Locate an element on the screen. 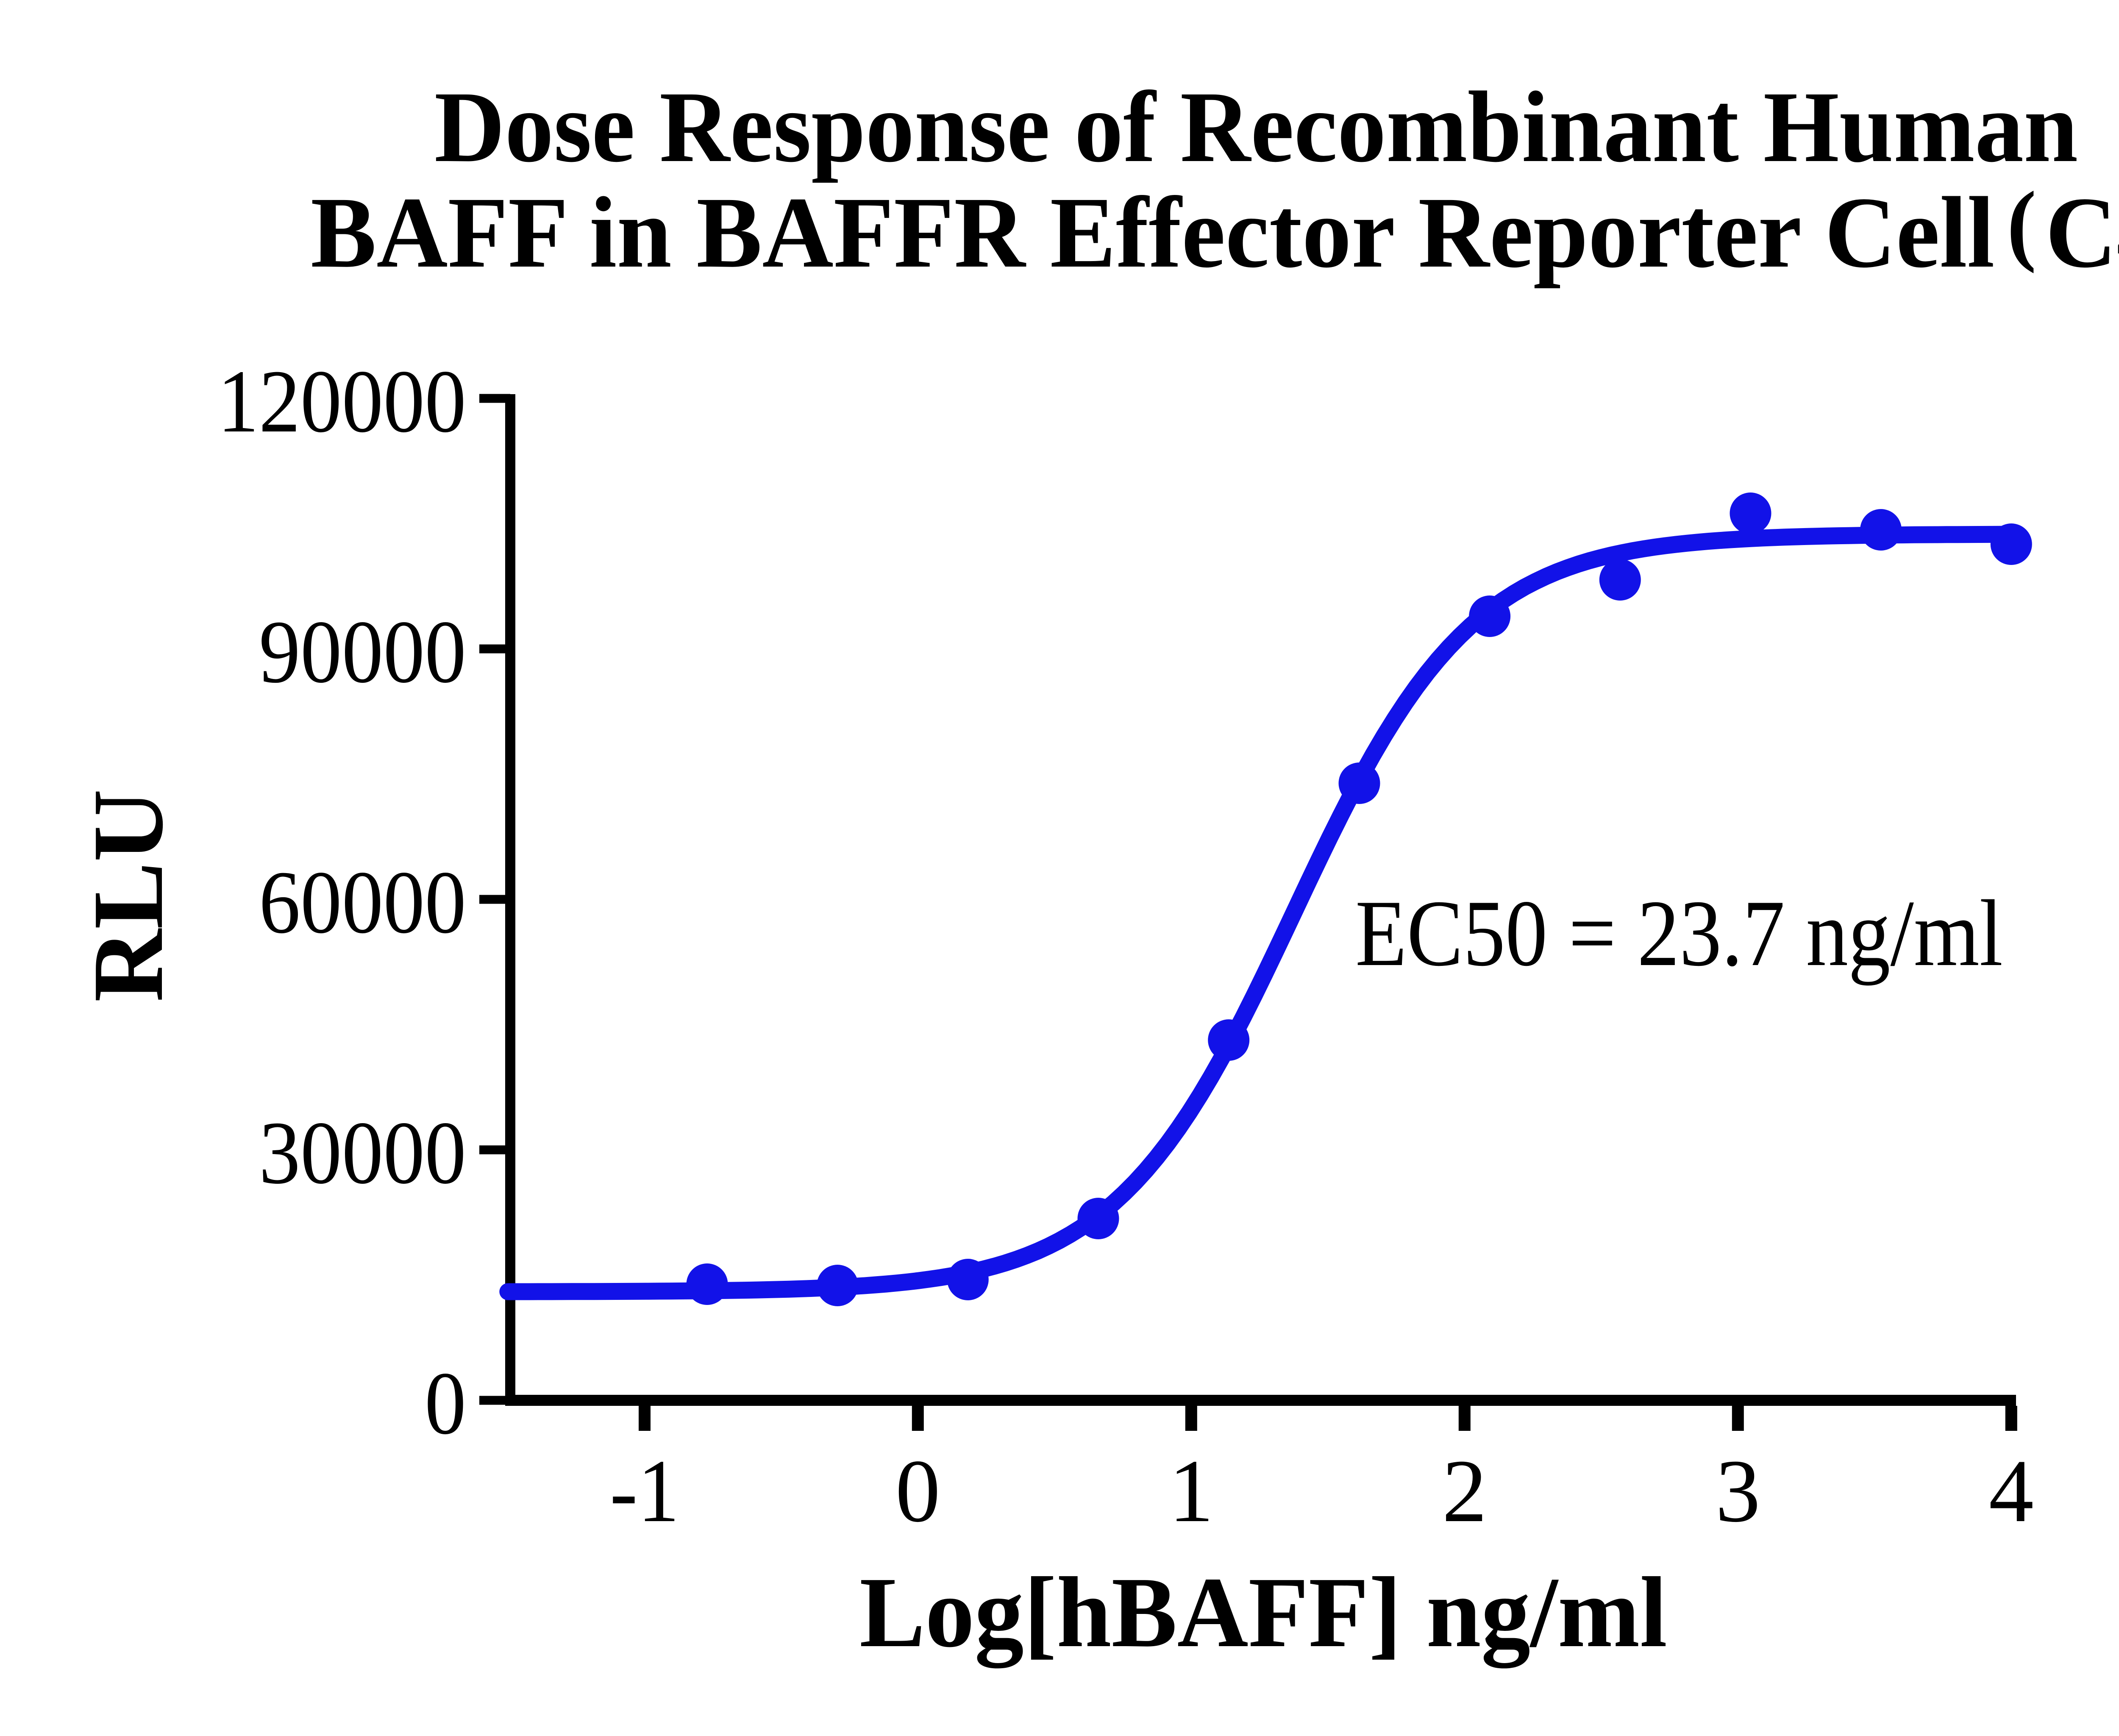  svg-text: 120000 is located at coordinates (342, 401).